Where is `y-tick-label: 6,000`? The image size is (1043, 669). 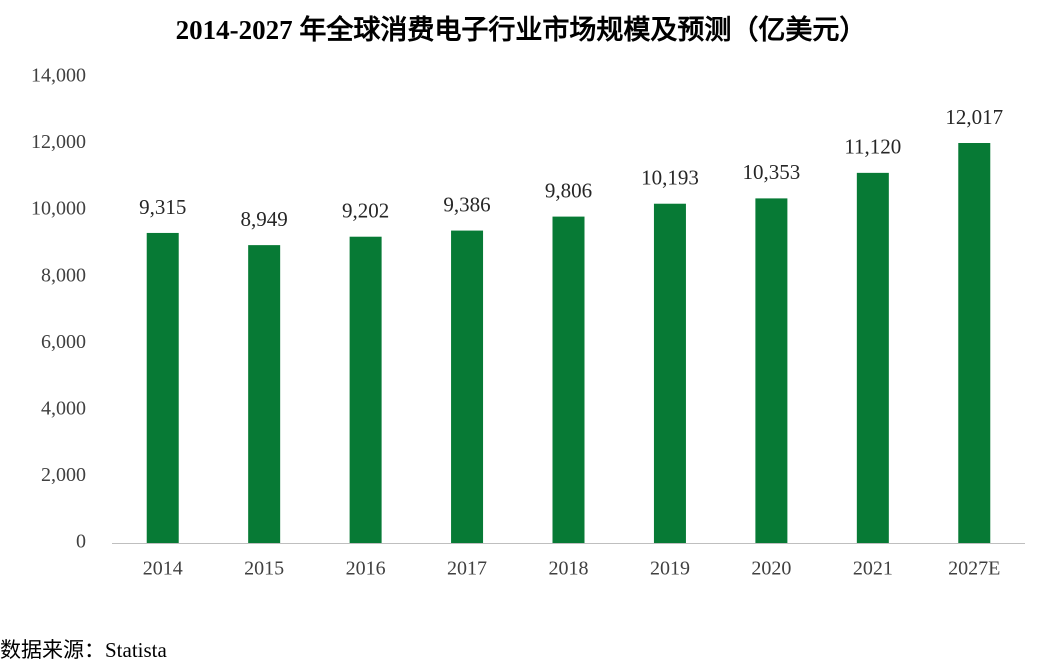
y-tick-label: 6,000 is located at coordinates (63, 342).